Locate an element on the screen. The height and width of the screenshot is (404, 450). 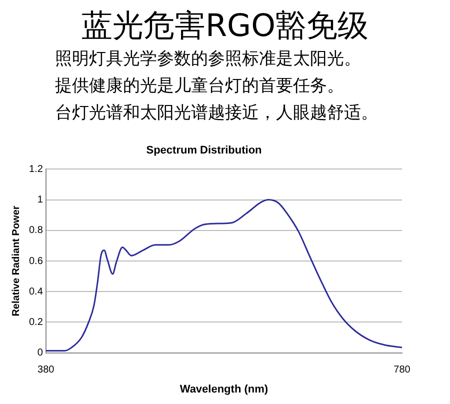
chart-subtitle: Spectrum Distribution is located at coordinates (204, 150).